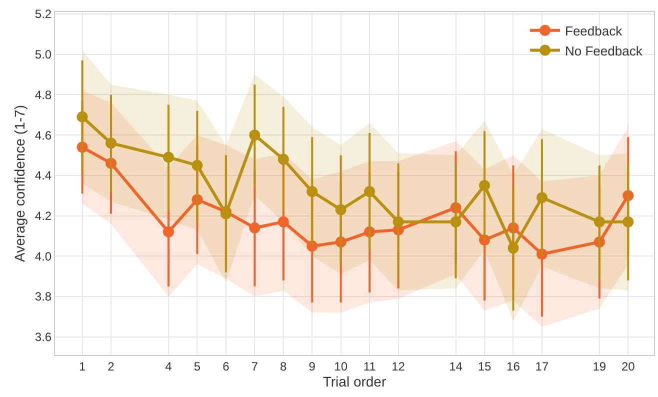 The height and width of the screenshot is (397, 658). I want to click on x-tick-label: 9, so click(312, 366).